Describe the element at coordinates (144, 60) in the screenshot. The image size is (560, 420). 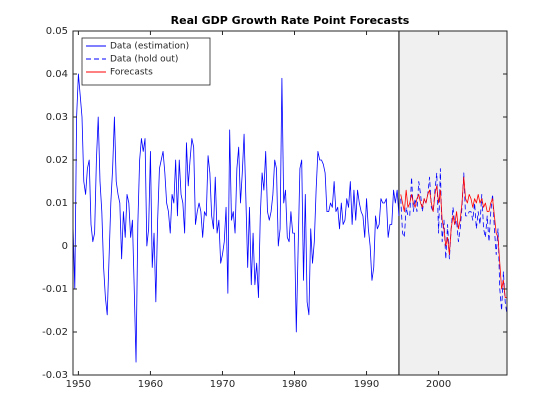
I see `legend-label: Data (hold out)` at that location.